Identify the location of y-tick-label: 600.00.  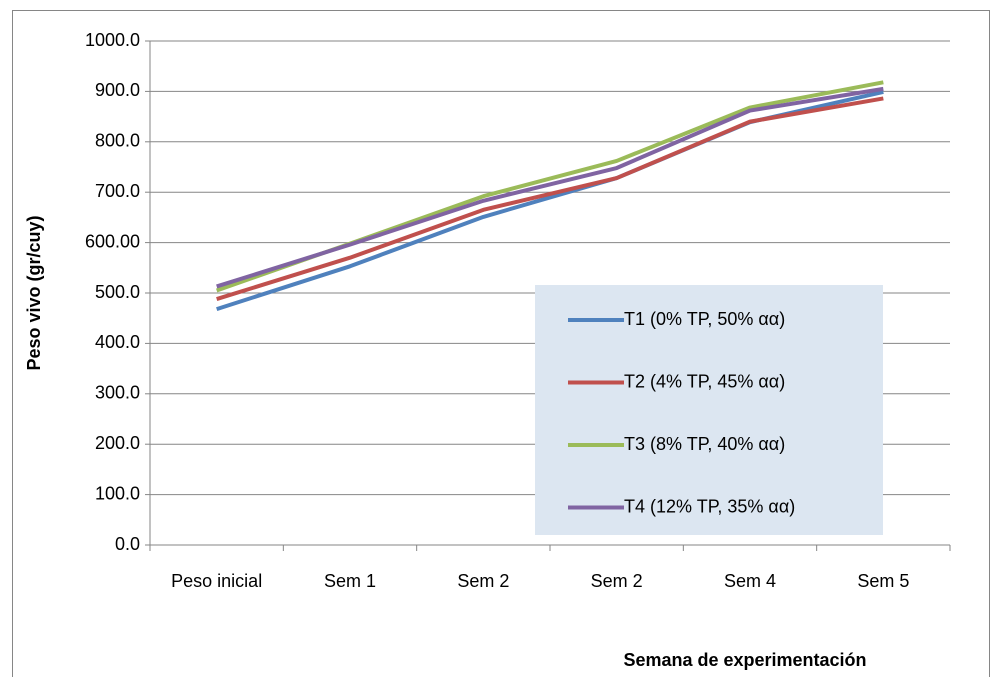
(112, 241).